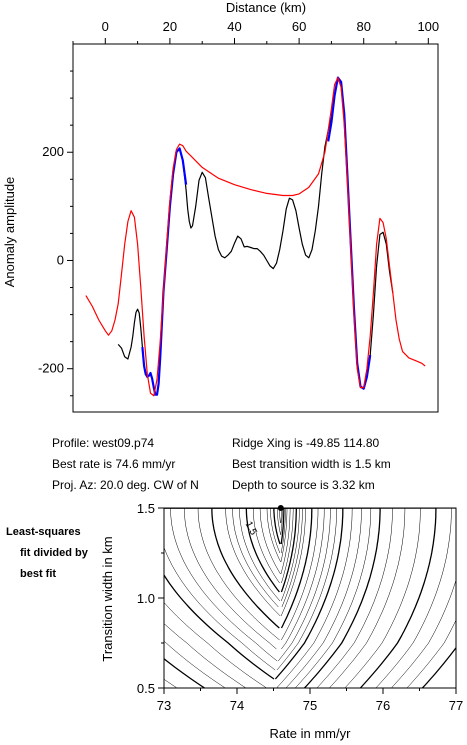  Describe the element at coordinates (303, 485) in the screenshot. I see `depth-text: Depth to source is 3.32 km` at that location.